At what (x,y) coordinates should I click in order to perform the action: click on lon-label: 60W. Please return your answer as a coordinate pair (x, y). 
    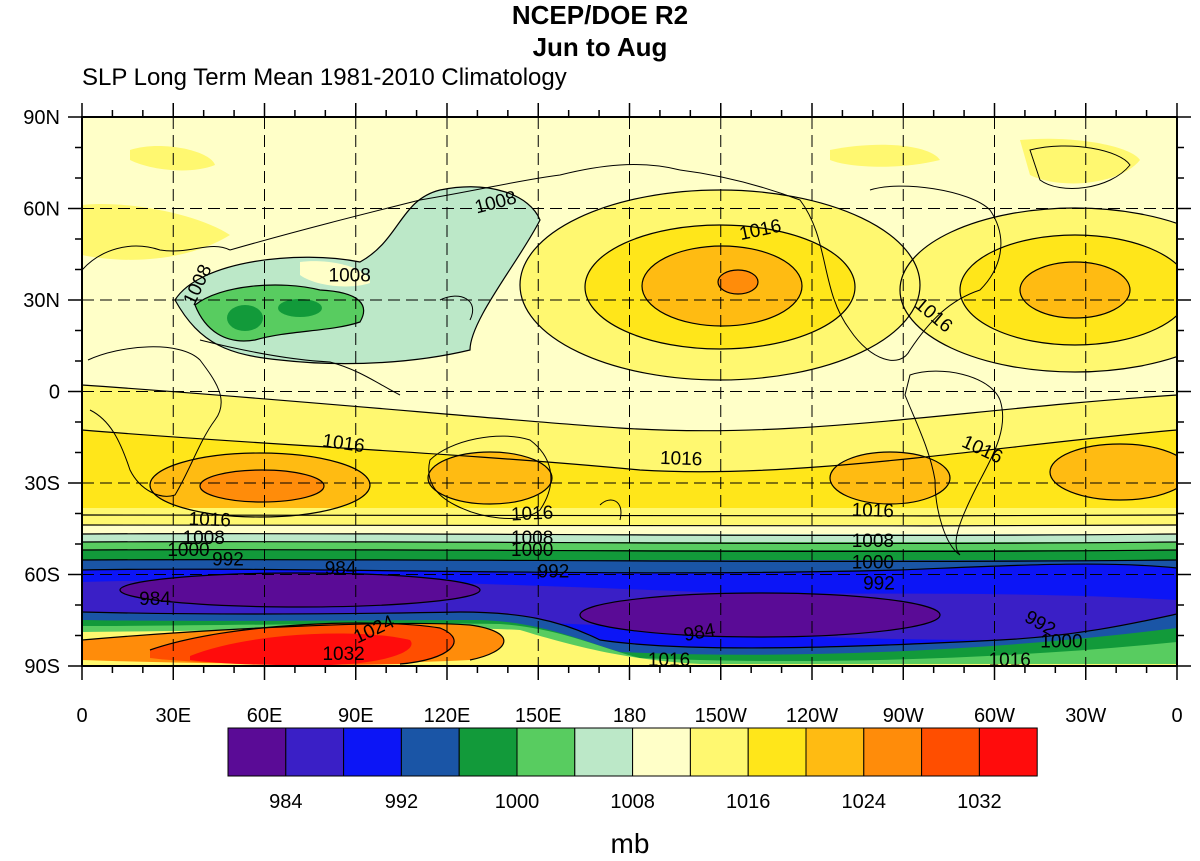
    Looking at the image, I should click on (994, 716).